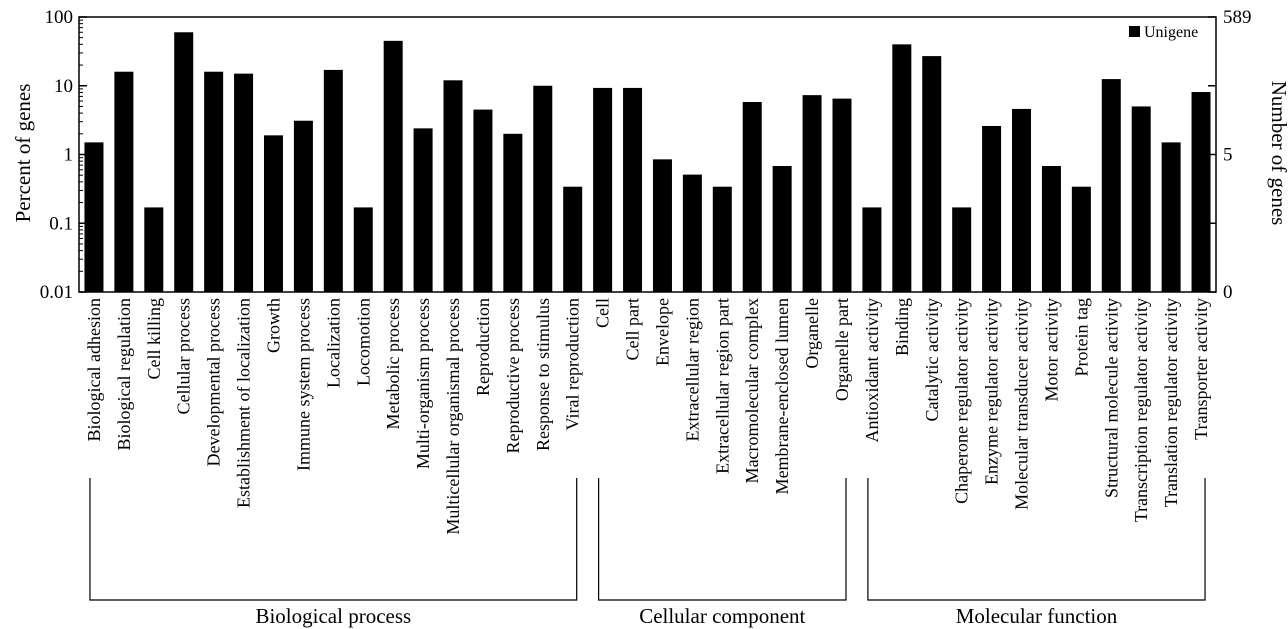  Describe the element at coordinates (1051, 349) in the screenshot. I see `category-label: Motor activity` at that location.